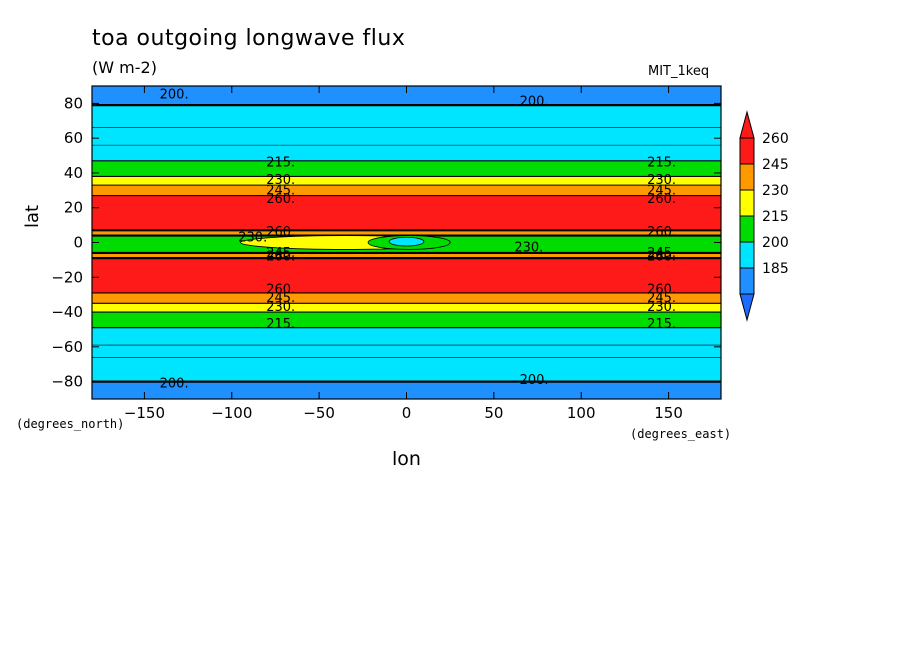 This screenshot has width=904, height=654. What do you see at coordinates (406, 459) in the screenshot?
I see `x-axis-label: lon` at bounding box center [406, 459].